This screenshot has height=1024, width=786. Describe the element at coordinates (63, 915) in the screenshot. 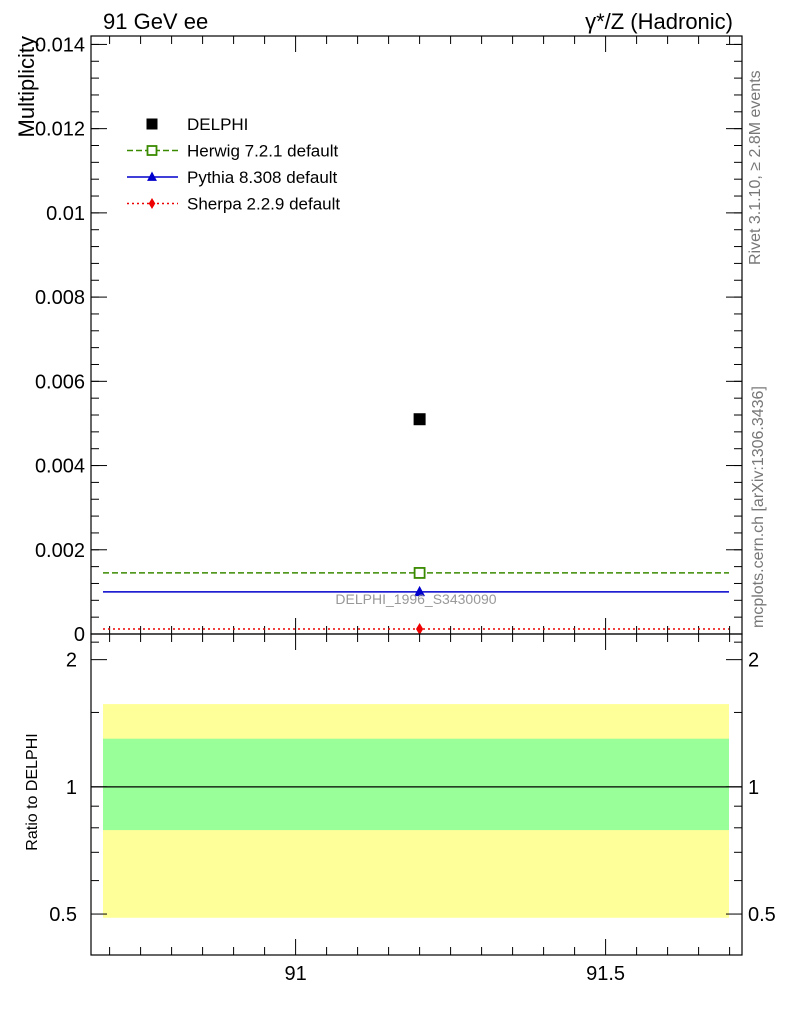

I see `ratio-y-tick-label: 0.5` at that location.